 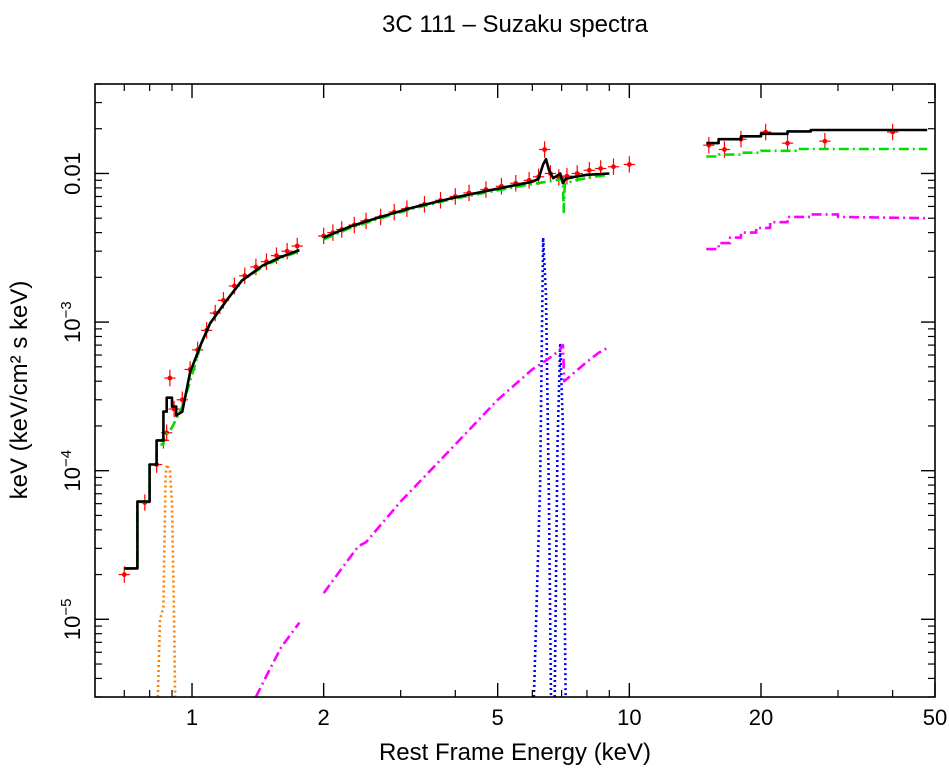 I want to click on soft-line-component-segment, so click(x=166, y=580).